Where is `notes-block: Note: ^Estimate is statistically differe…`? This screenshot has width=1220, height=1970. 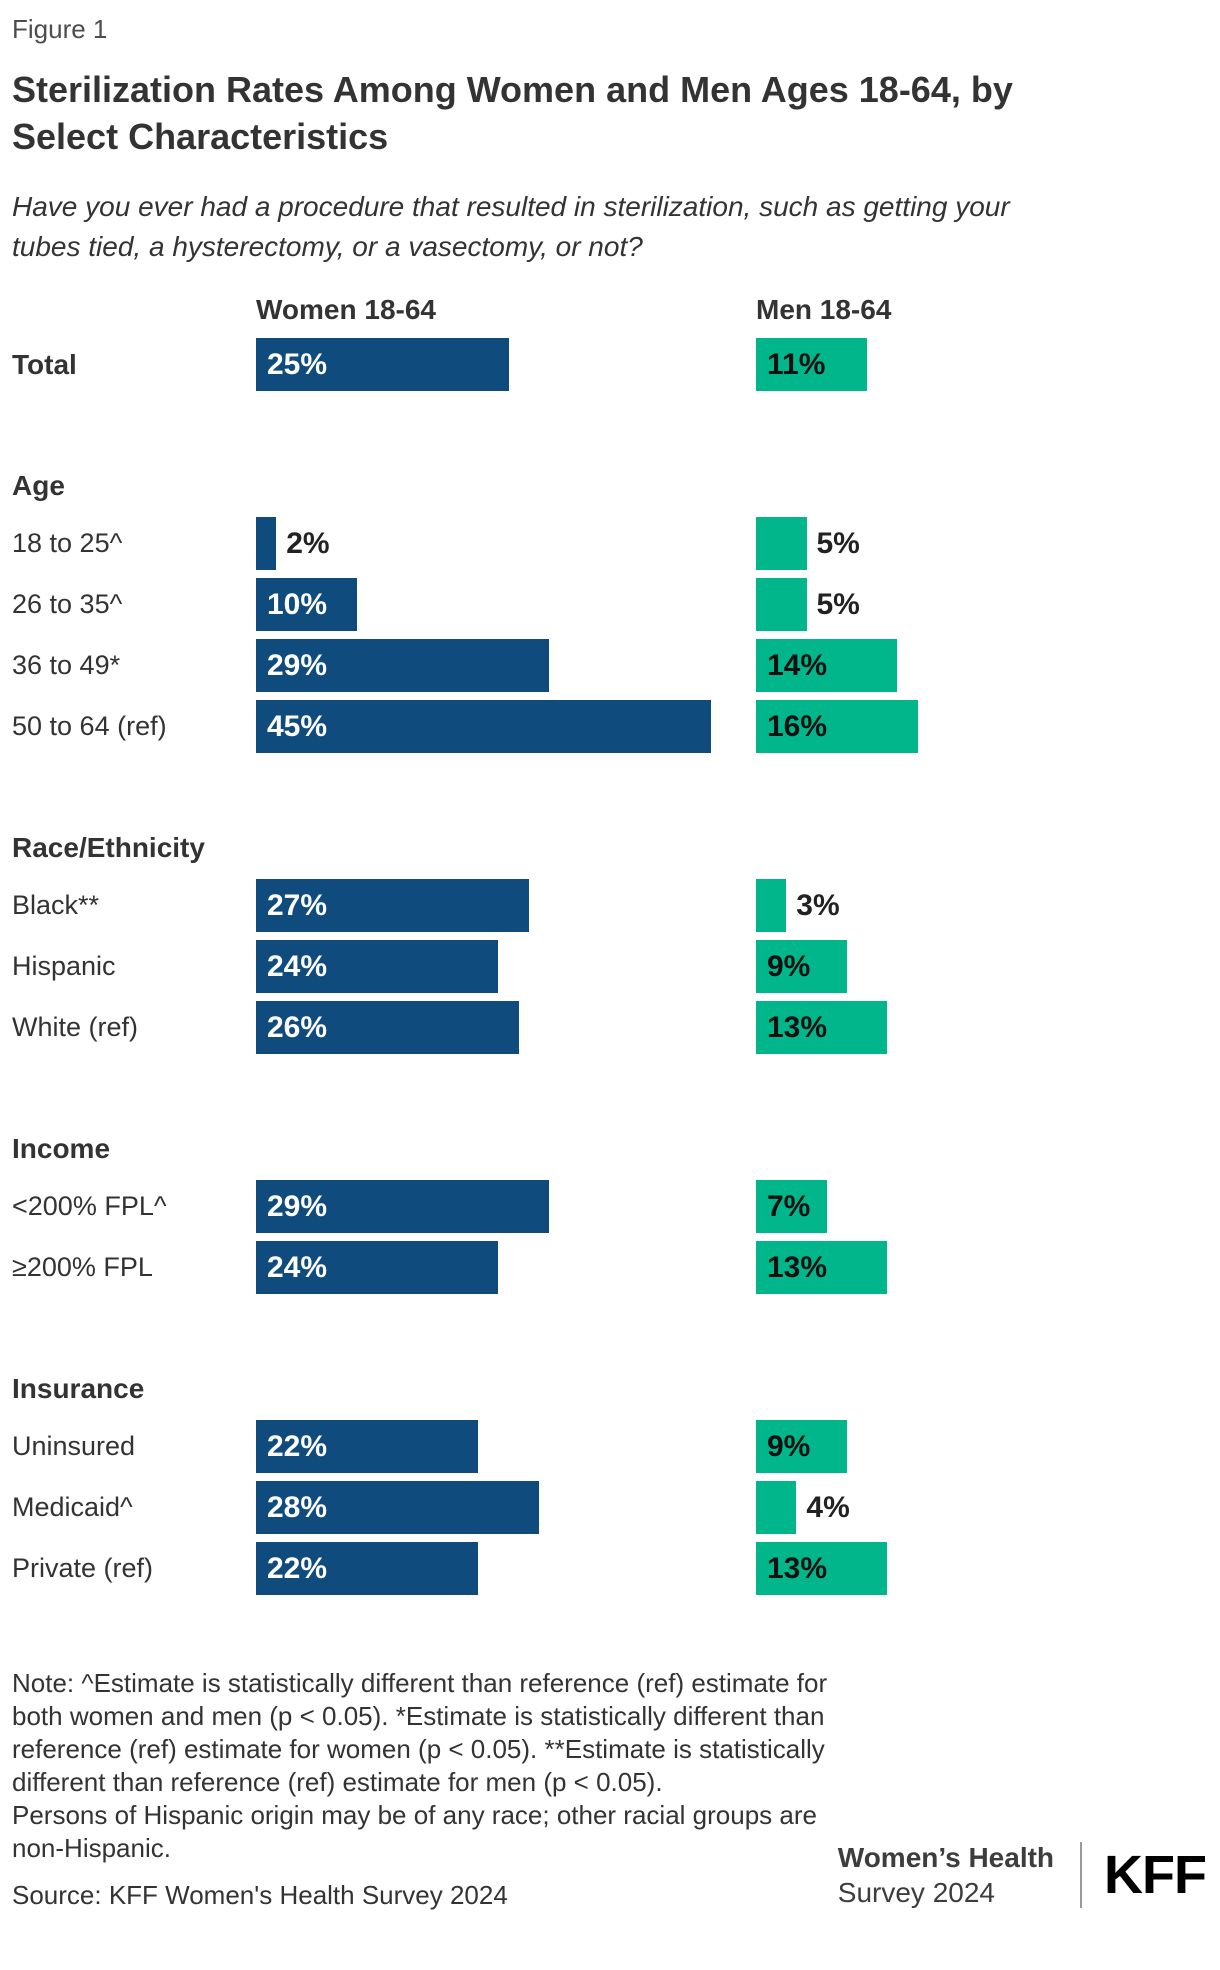 notes-block: Note: ^Estimate is statistically differe… is located at coordinates (610, 1766).